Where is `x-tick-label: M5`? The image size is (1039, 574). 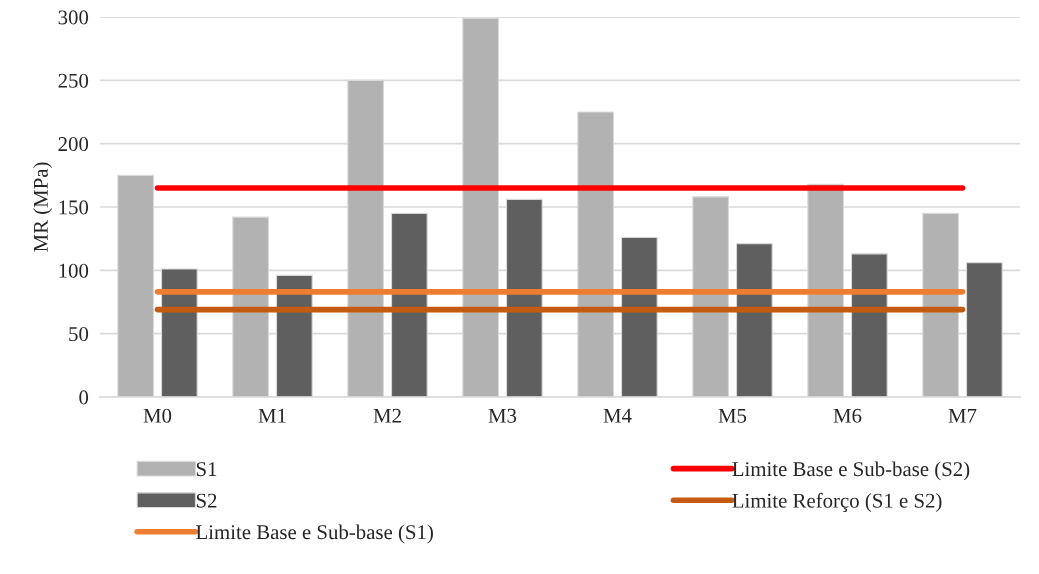
x-tick-label: M5 is located at coordinates (732, 415).